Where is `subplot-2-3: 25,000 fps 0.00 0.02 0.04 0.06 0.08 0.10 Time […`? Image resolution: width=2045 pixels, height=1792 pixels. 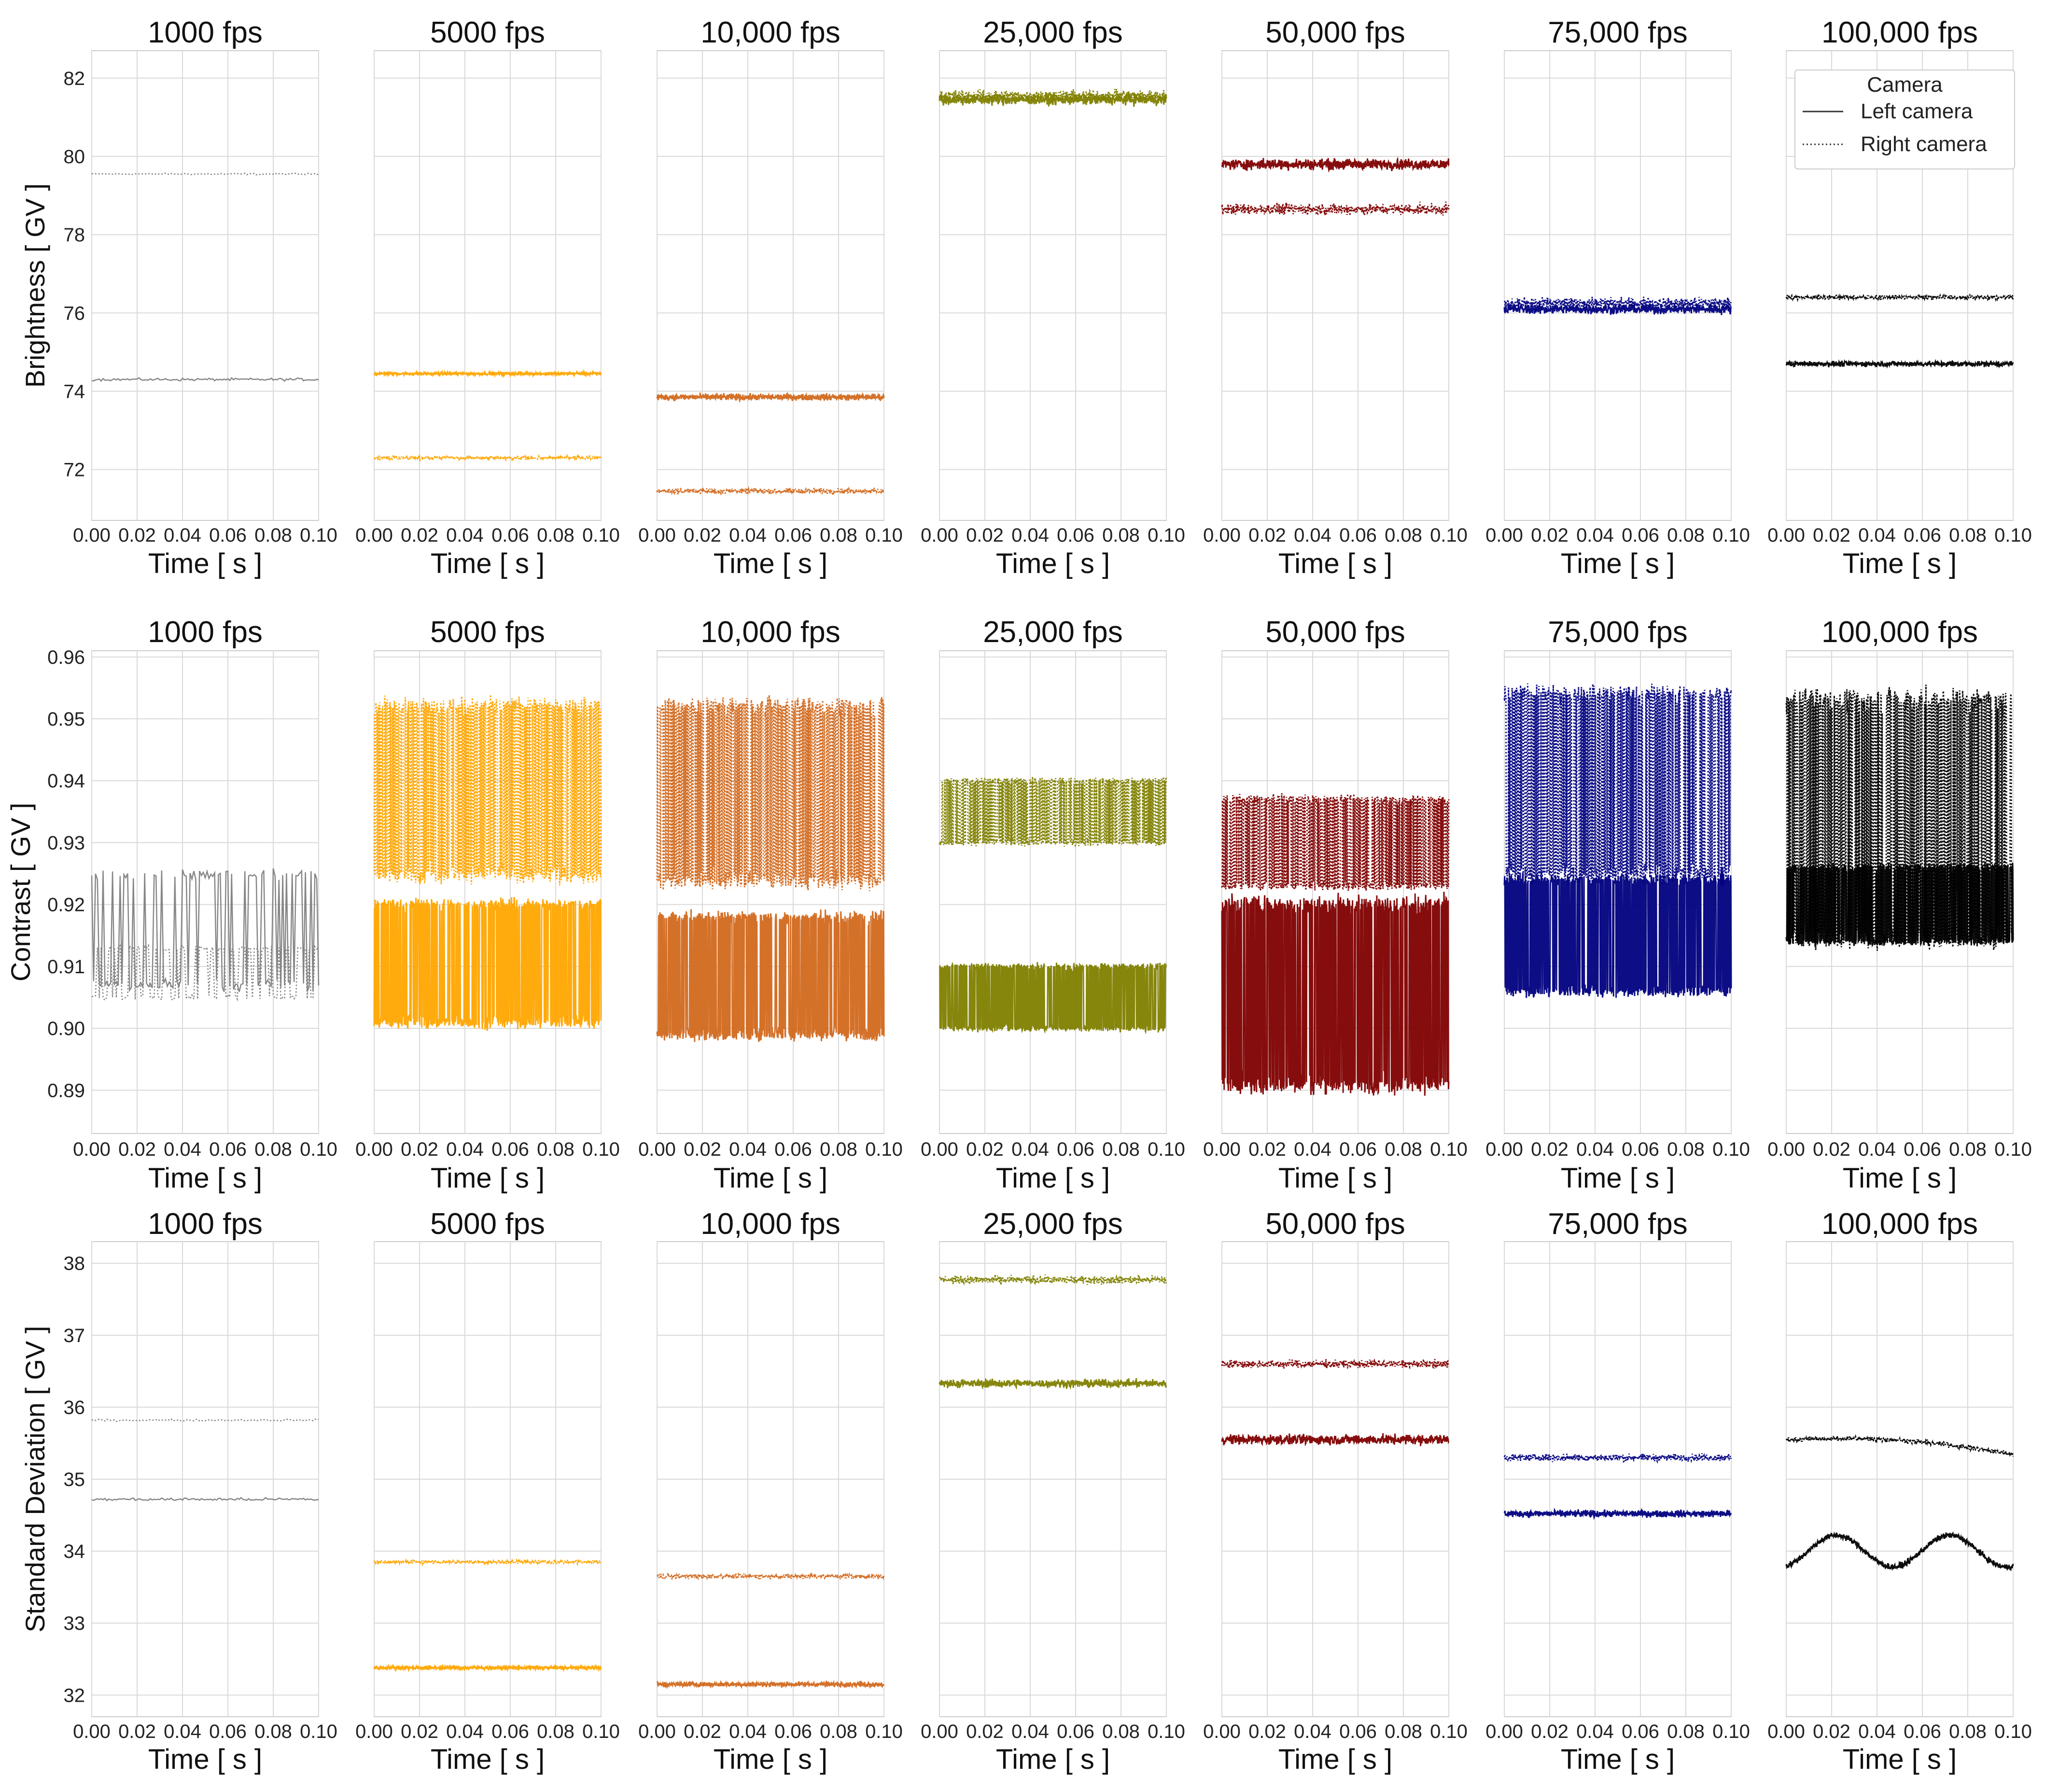 subplot-2-3: 25,000 fps 0.00 0.02 0.04 0.06 0.08 0.10 Time [… is located at coordinates (1053, 1491).